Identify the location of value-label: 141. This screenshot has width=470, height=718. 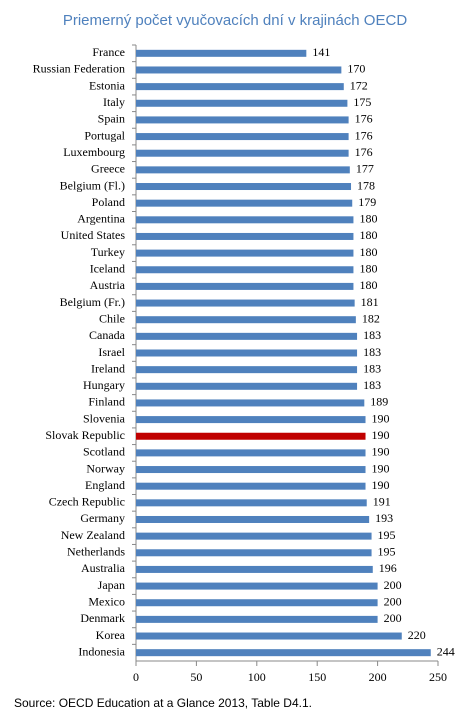
(321, 52).